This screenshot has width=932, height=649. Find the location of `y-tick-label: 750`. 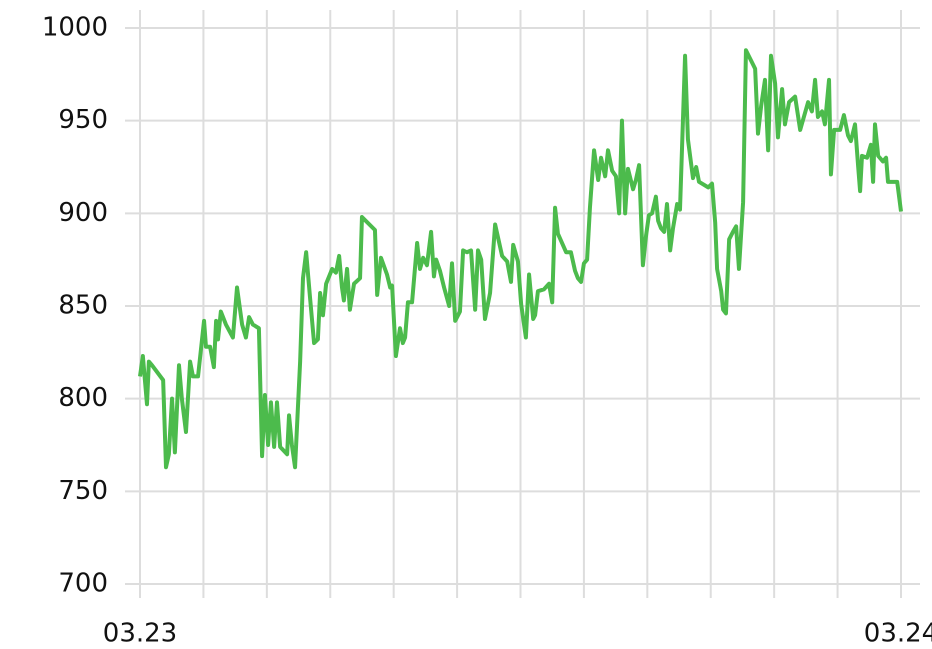

y-tick-label: 750 is located at coordinates (83, 491).